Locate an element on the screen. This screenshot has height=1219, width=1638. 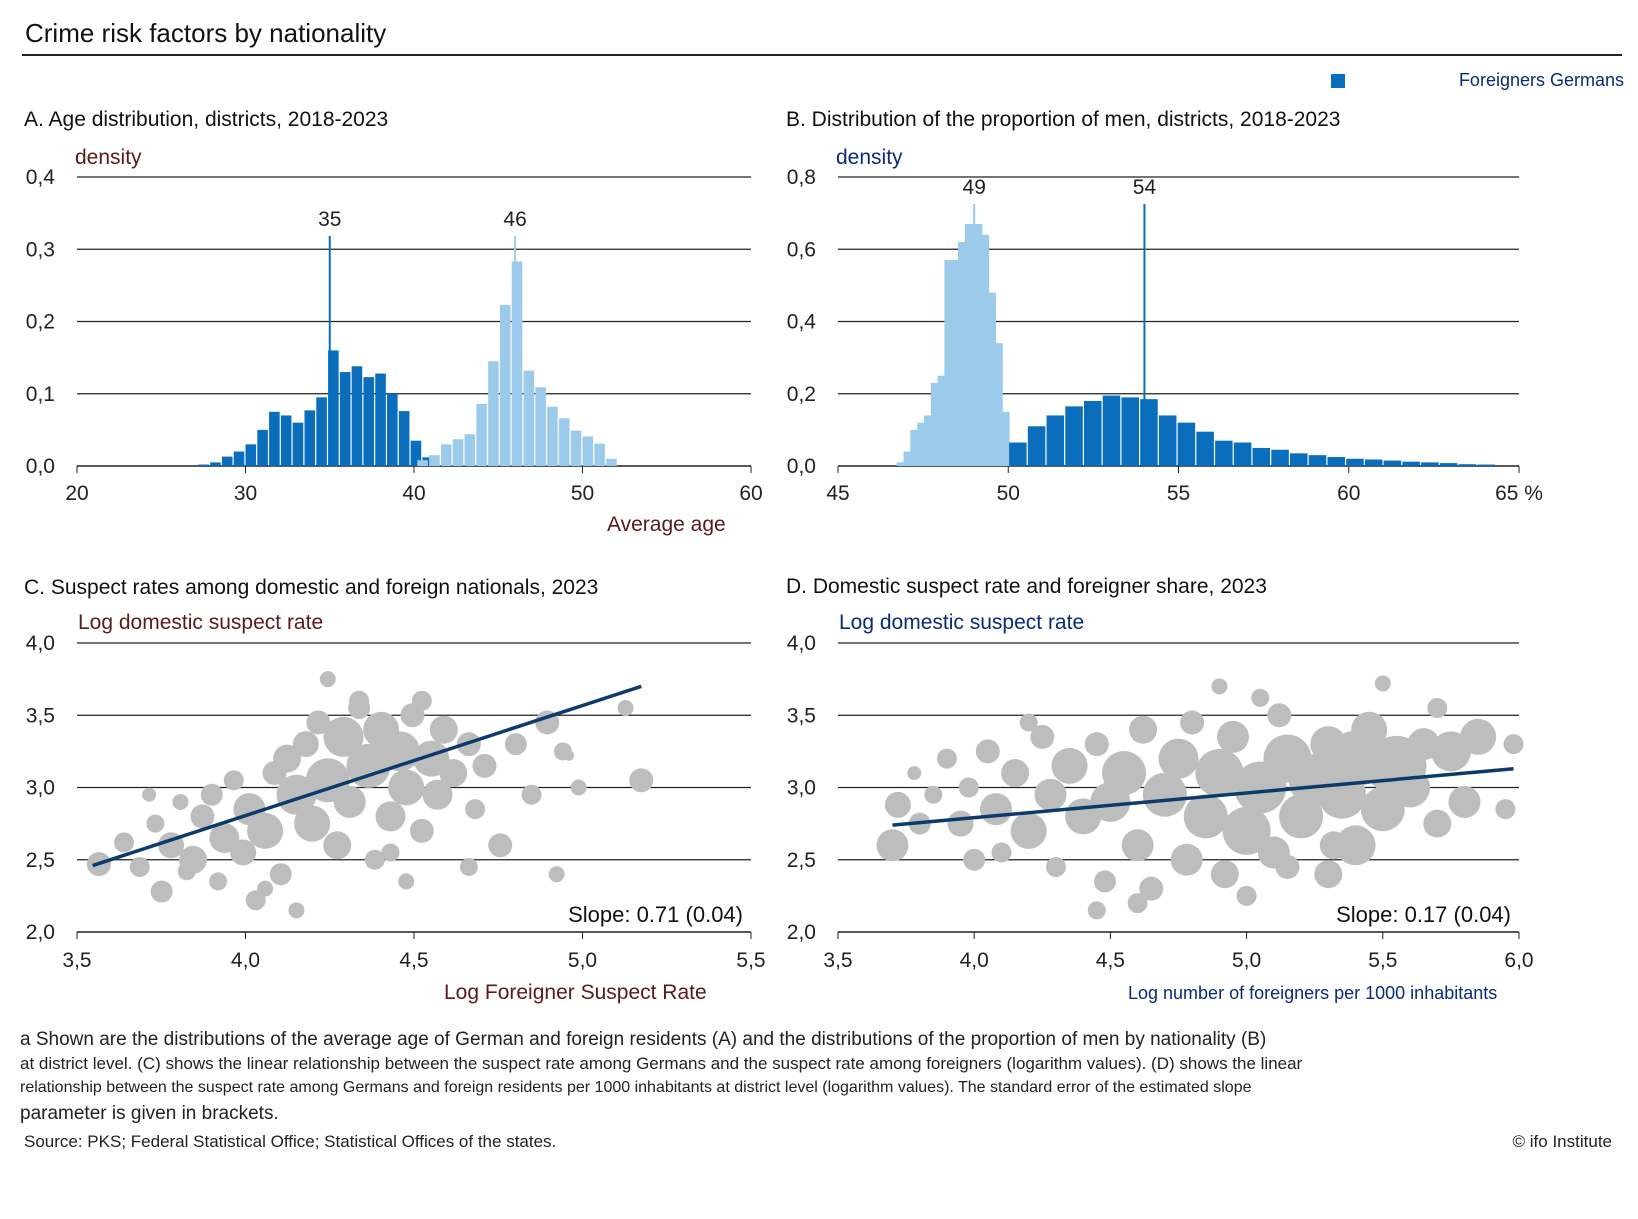
x-tick-label: 65 % is located at coordinates (1519, 493).